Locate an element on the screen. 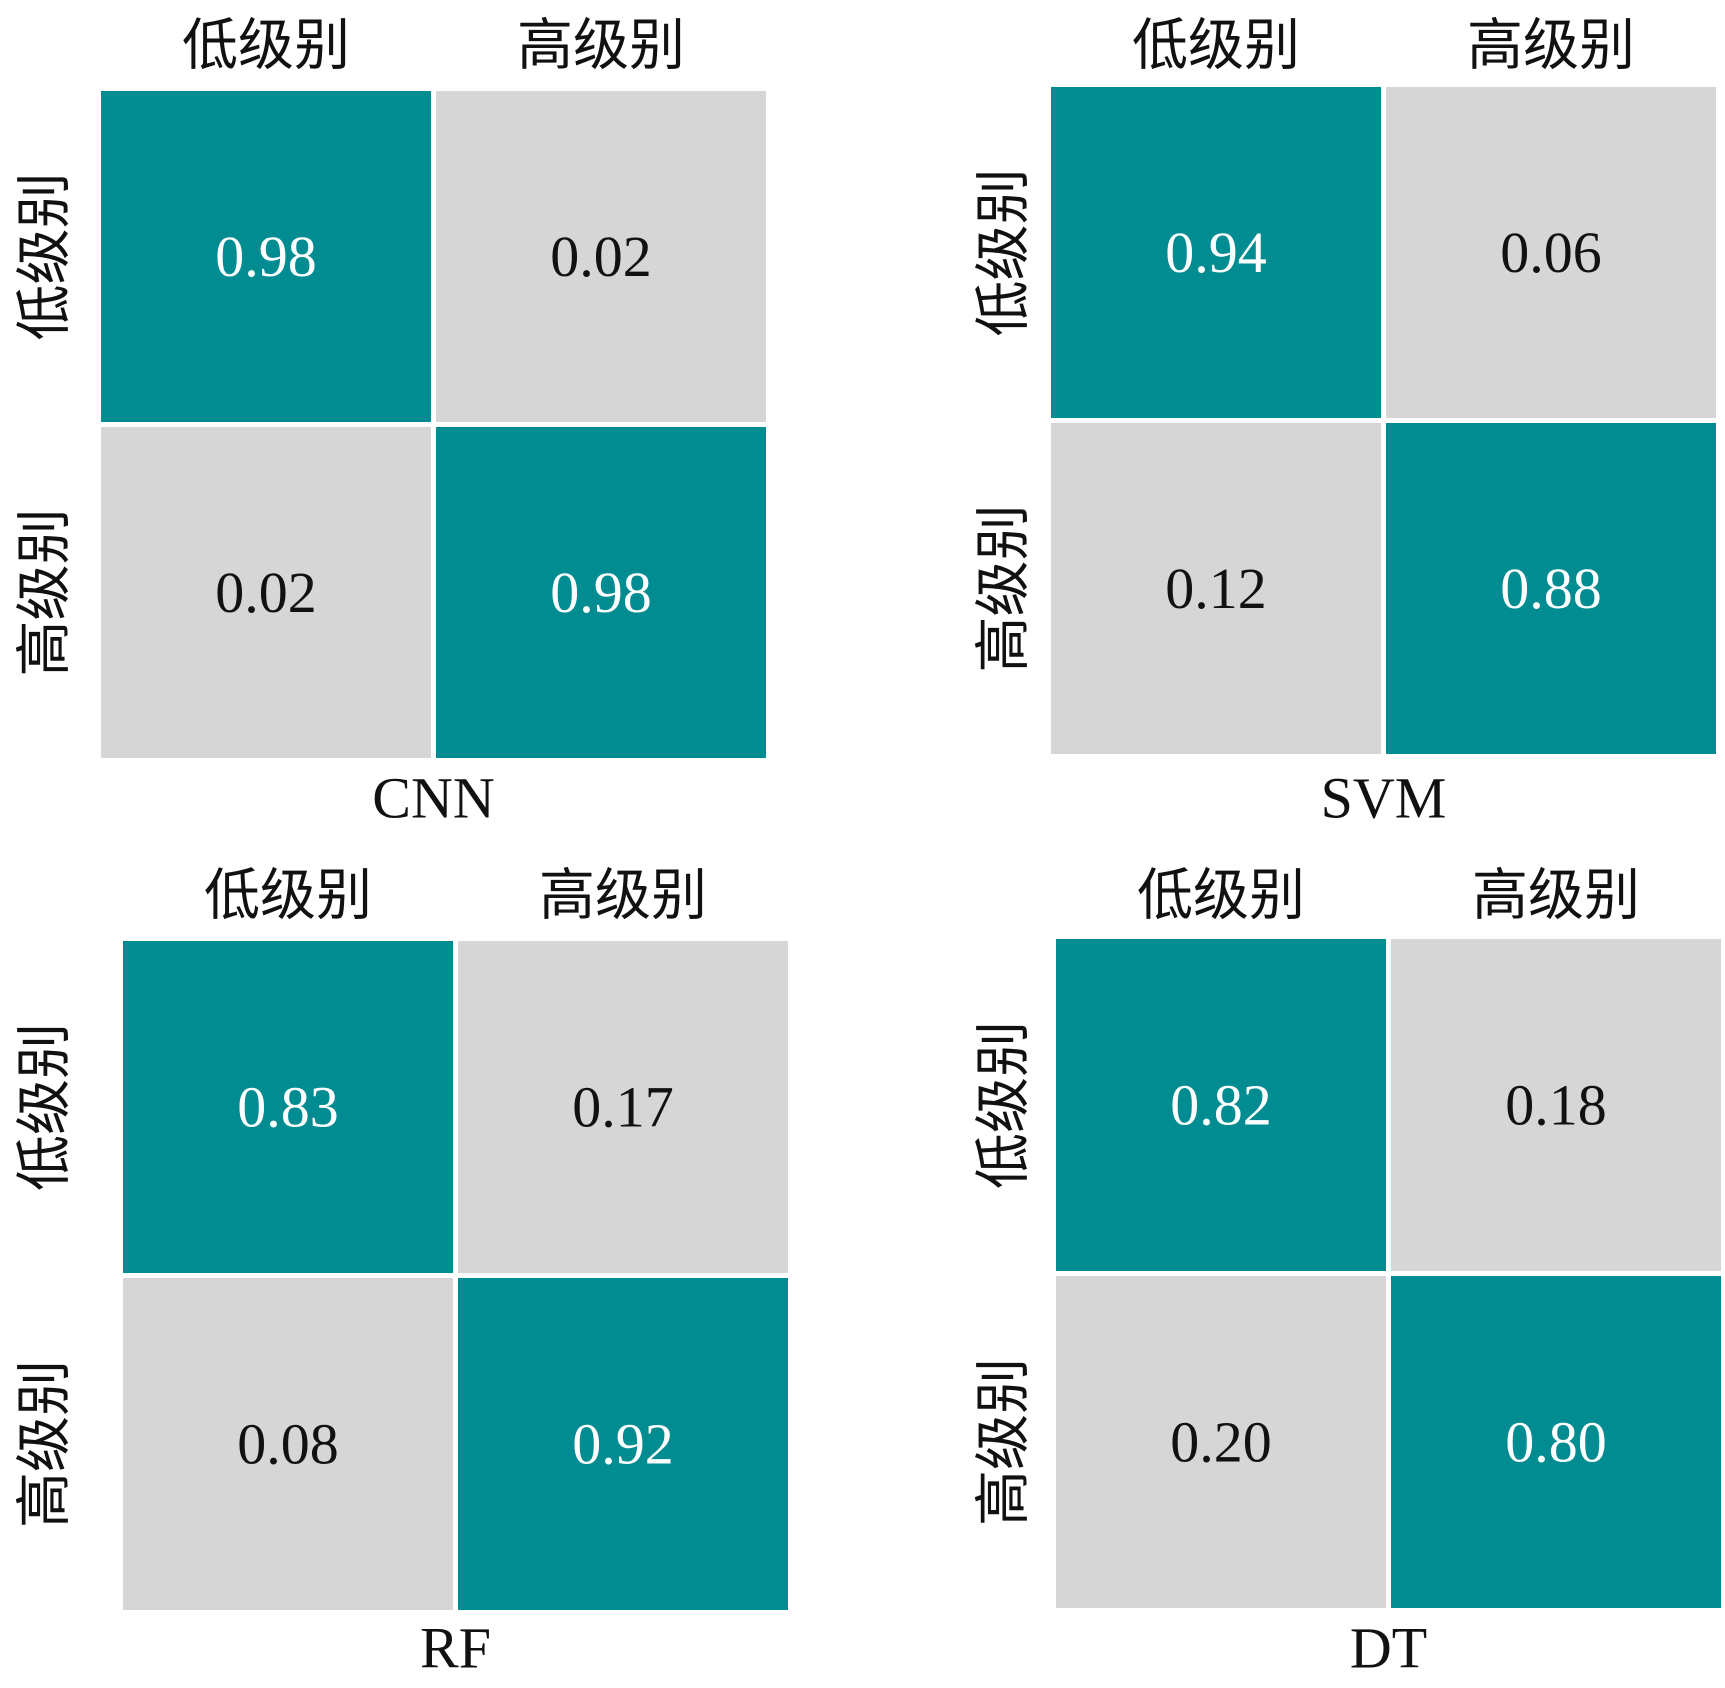  cell-value: 0.83 is located at coordinates (288, 1107).